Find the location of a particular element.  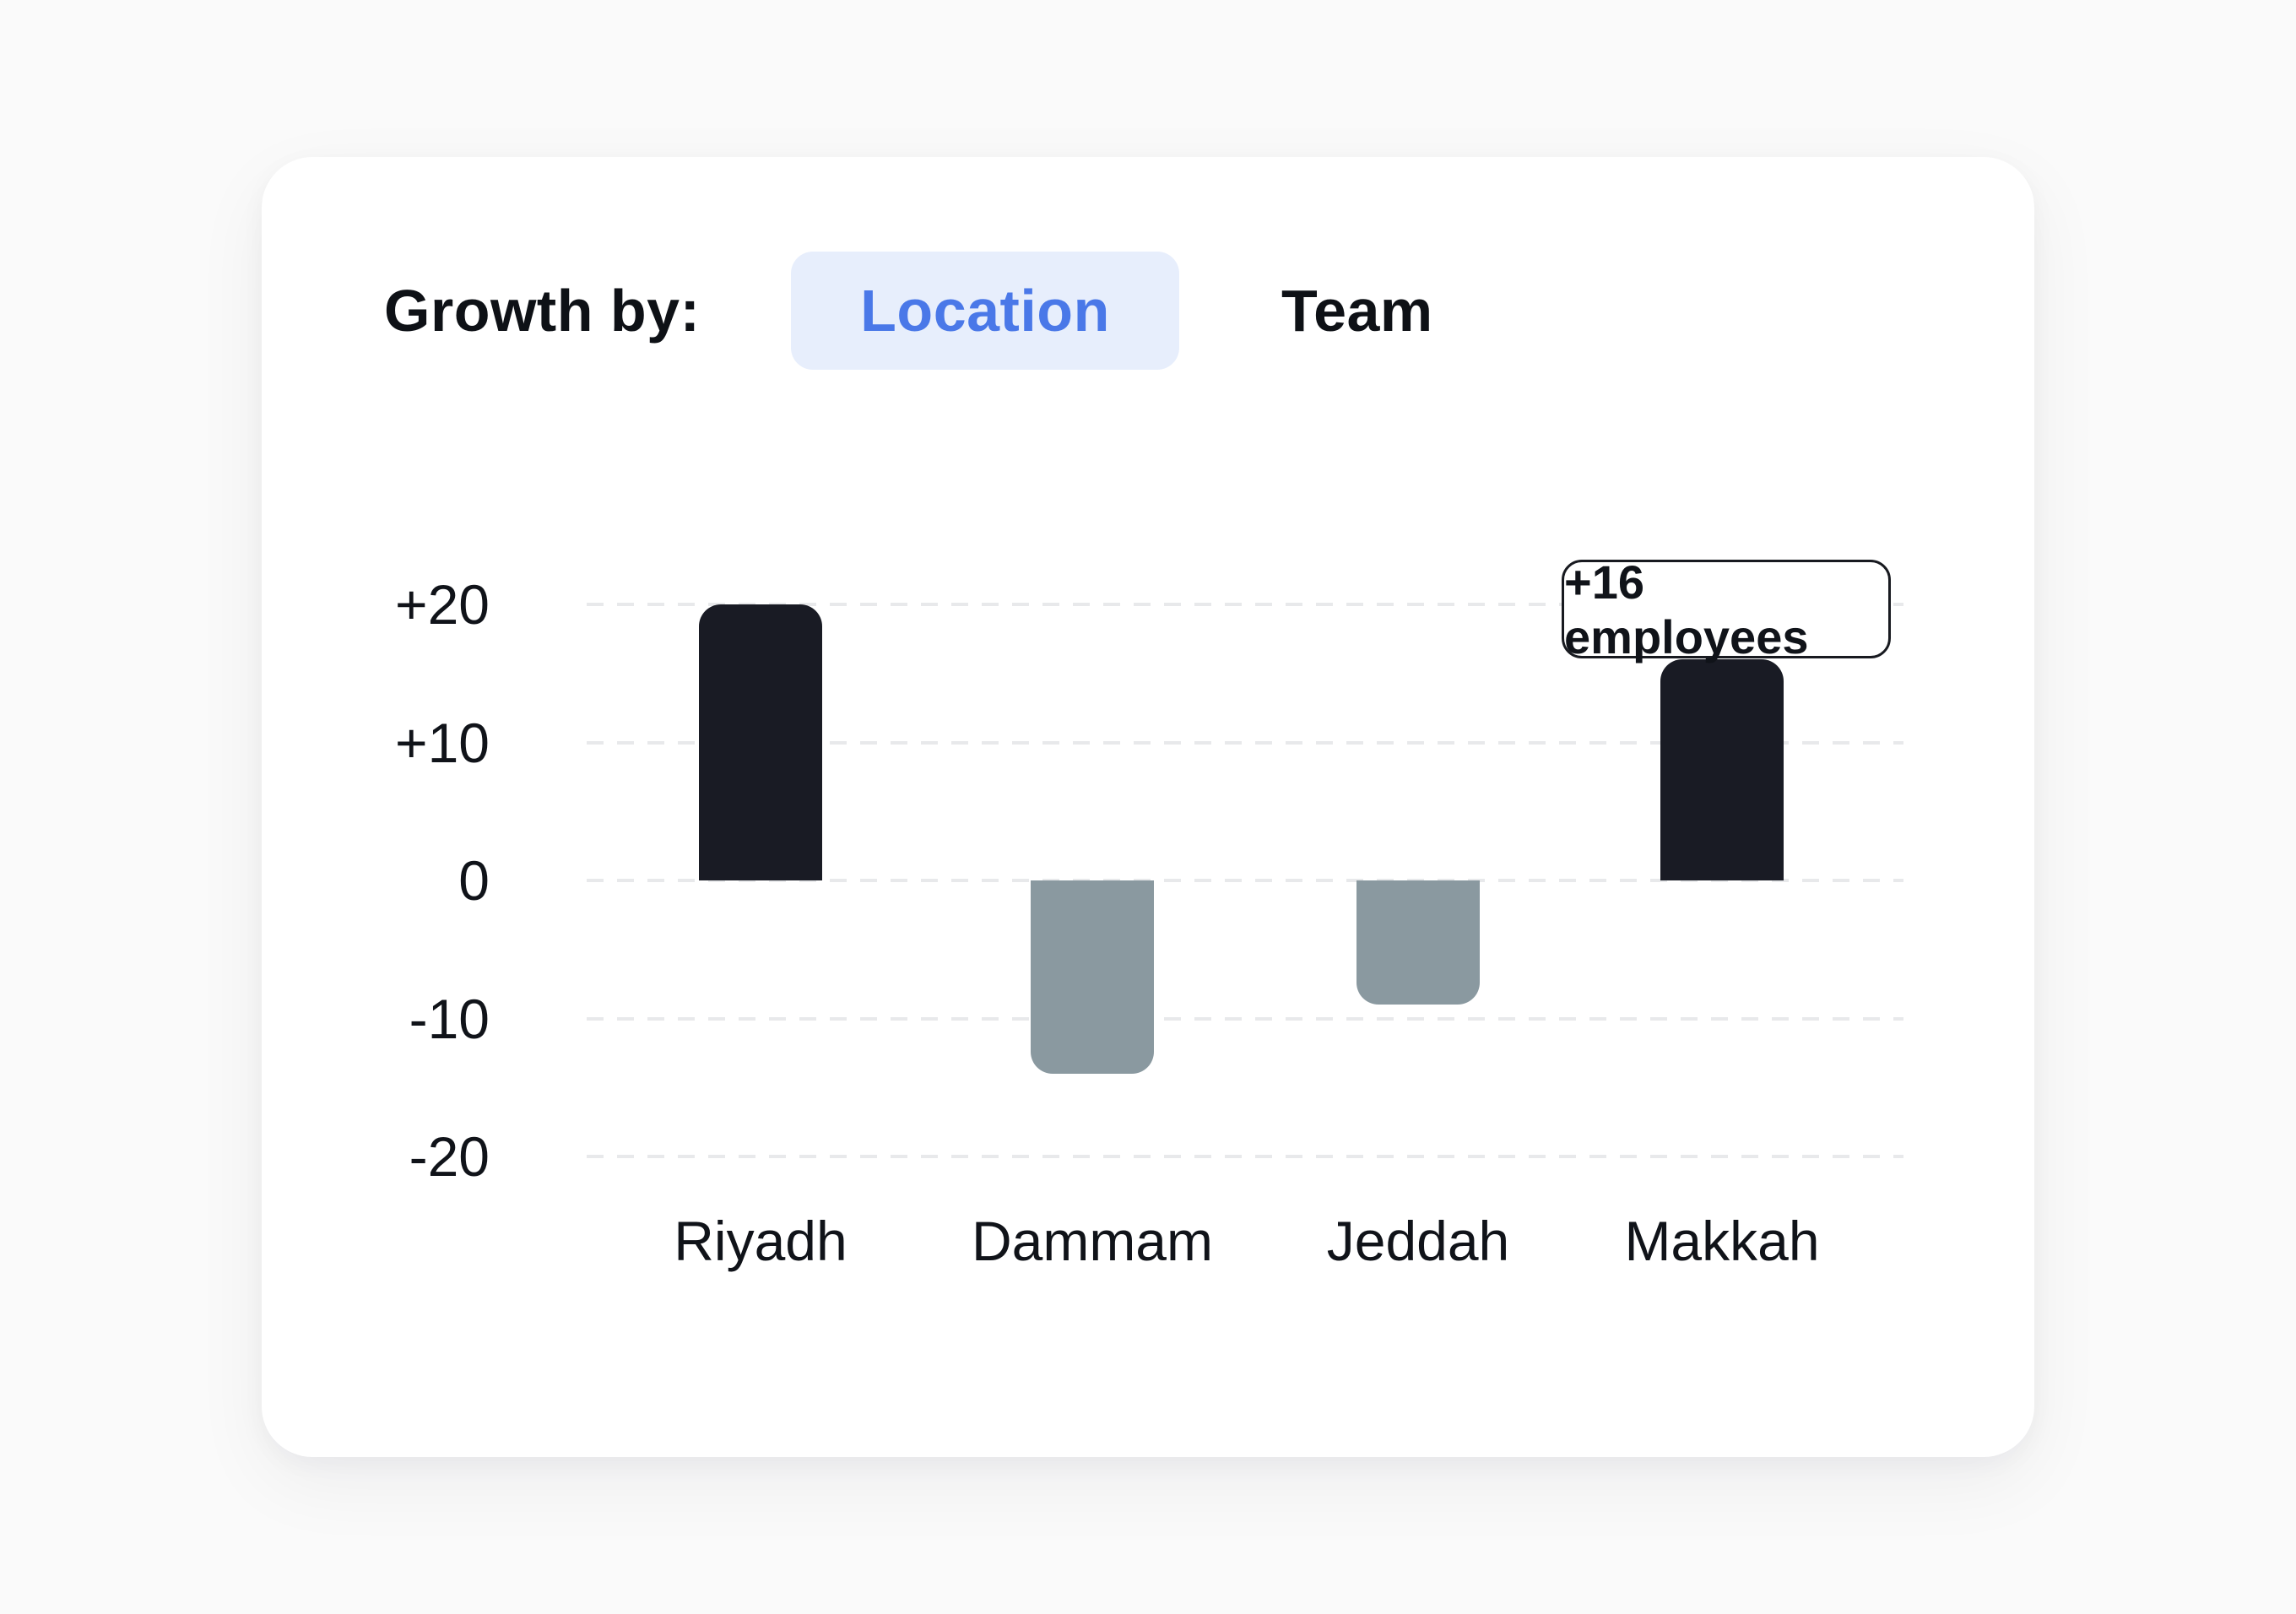

y-axis-tick-label: +20 is located at coordinates (442, 604).